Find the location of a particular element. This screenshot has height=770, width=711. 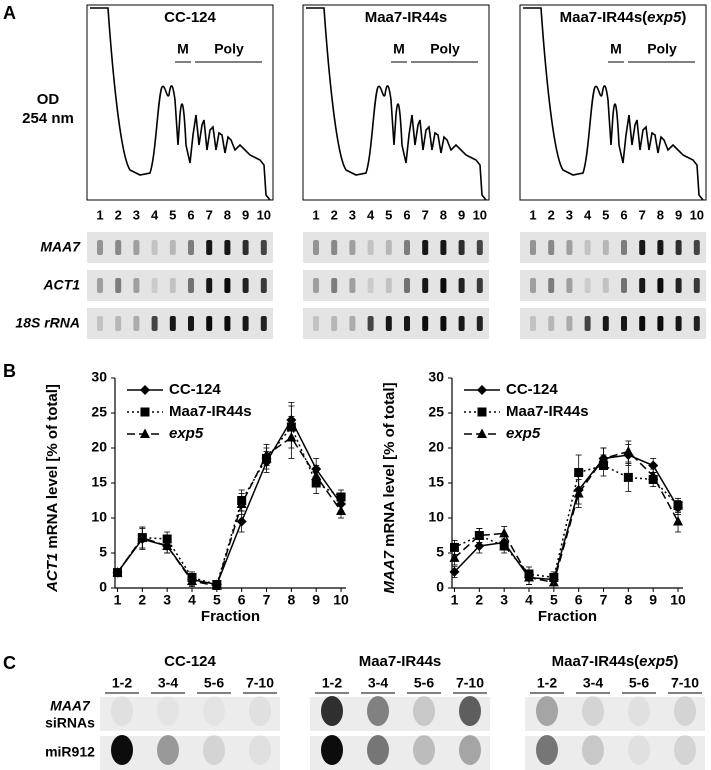

blot-label: MAA7 is located at coordinates (60, 247).